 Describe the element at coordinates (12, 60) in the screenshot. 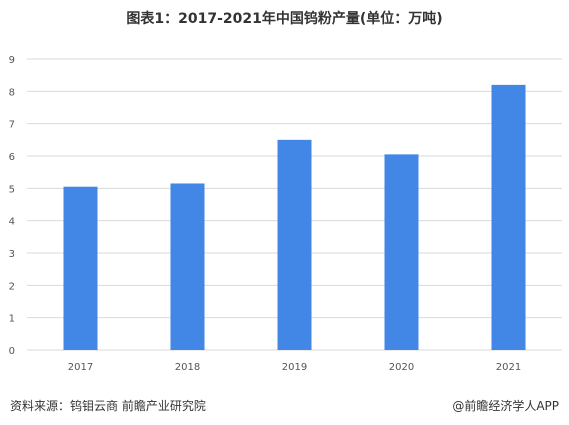

I see `y-tick-label: 9` at that location.